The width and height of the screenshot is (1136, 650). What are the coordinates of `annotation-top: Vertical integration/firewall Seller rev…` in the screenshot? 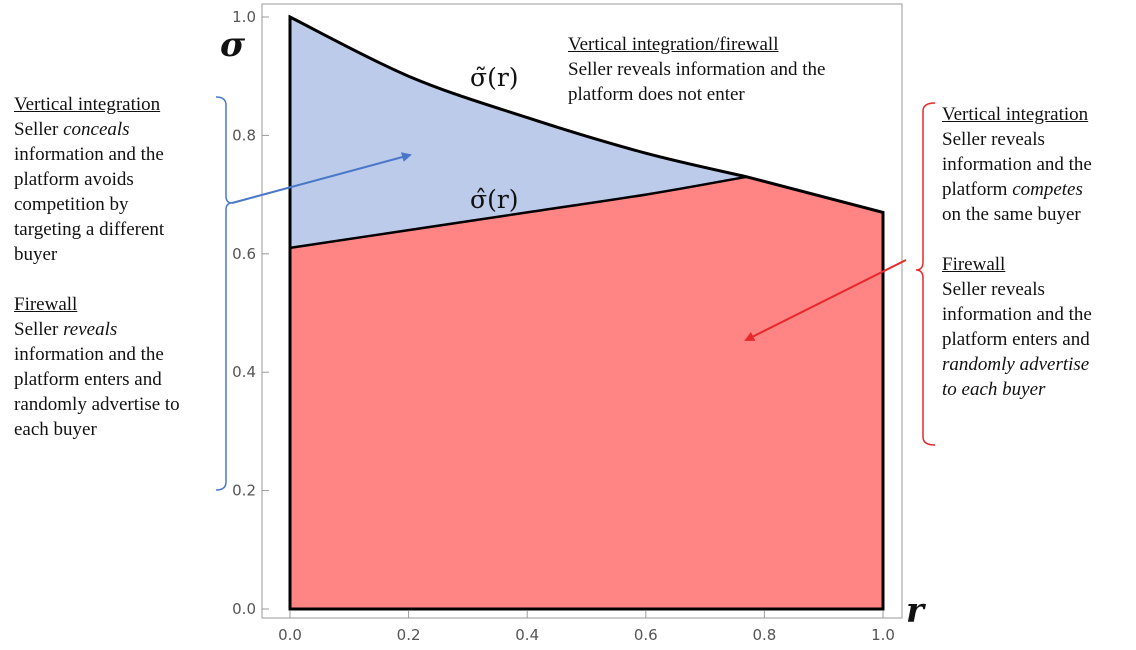 It's located at (696, 69).